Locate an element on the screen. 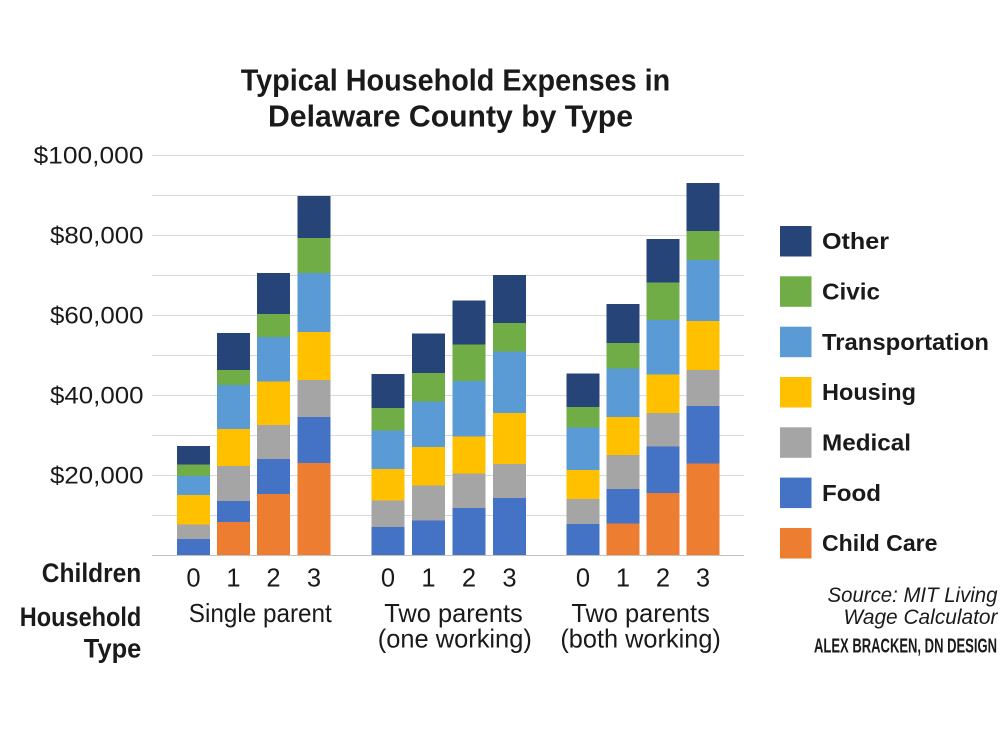 This screenshot has height=750, width=1000. svg-text: (one working) is located at coordinates (455, 639).